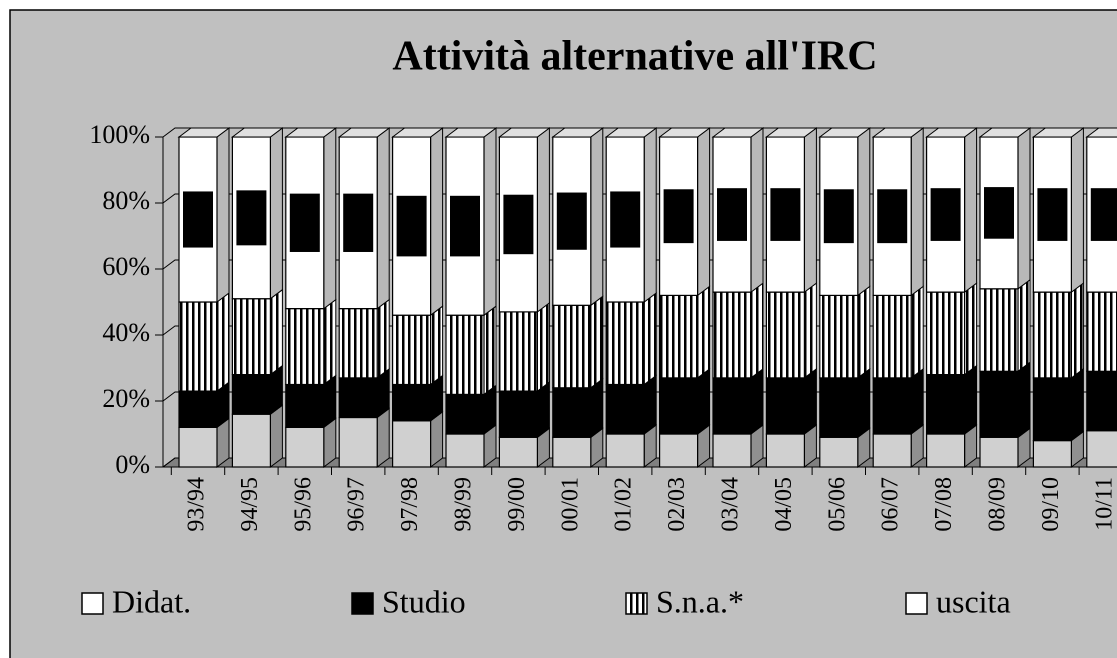 The height and width of the screenshot is (658, 1117). Describe the element at coordinates (126, 332) in the screenshot. I see `y-tick-label: 40%` at that location.